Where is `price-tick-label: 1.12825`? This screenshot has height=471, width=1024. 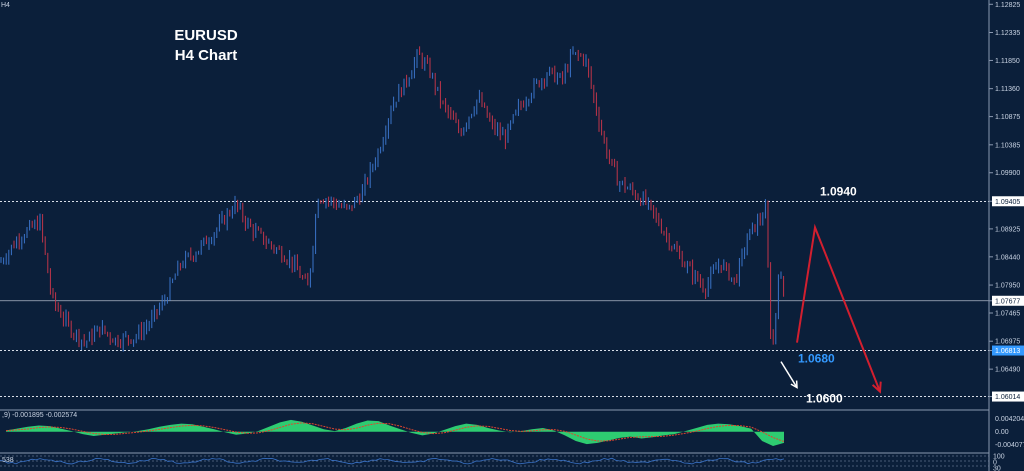 price-tick-label: 1.12825 is located at coordinates (1007, 5).